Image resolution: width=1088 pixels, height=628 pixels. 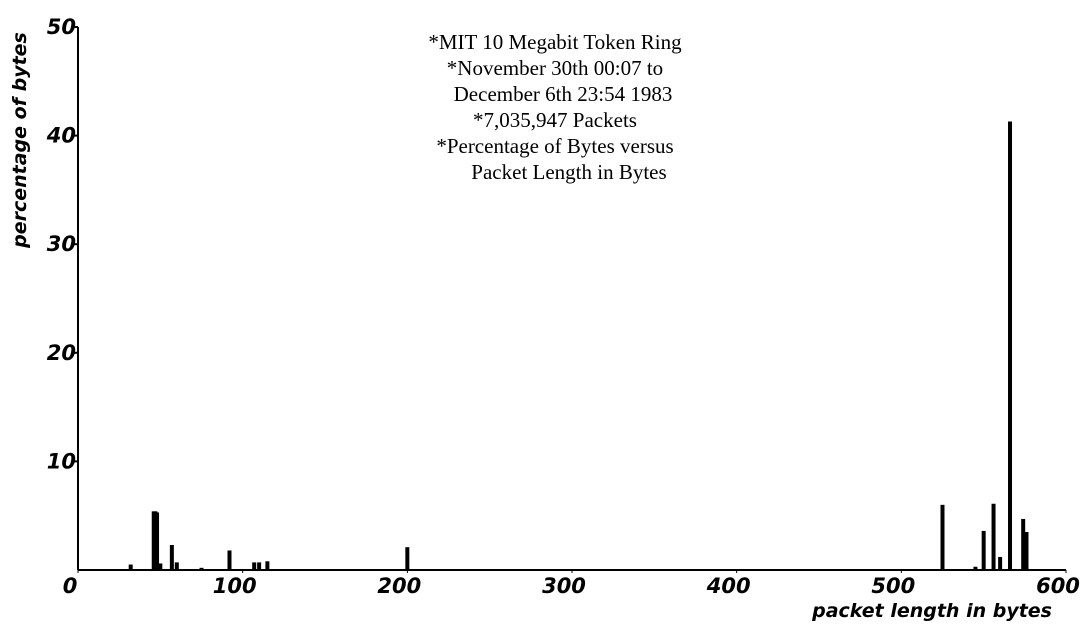 I want to click on x-tick-label: 200, so click(x=399, y=586).